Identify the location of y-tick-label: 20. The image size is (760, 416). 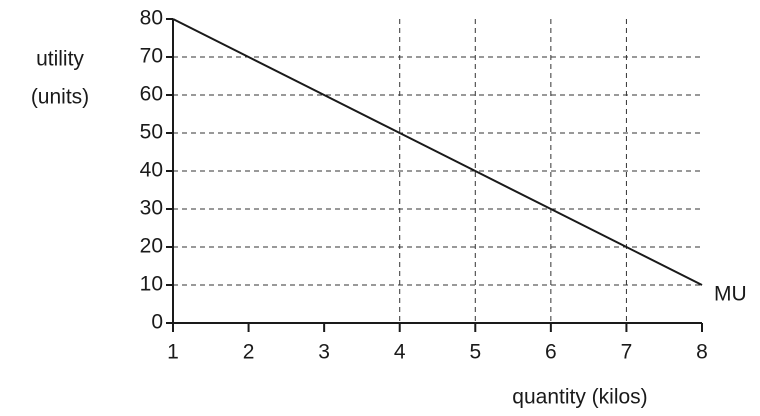
(151, 246).